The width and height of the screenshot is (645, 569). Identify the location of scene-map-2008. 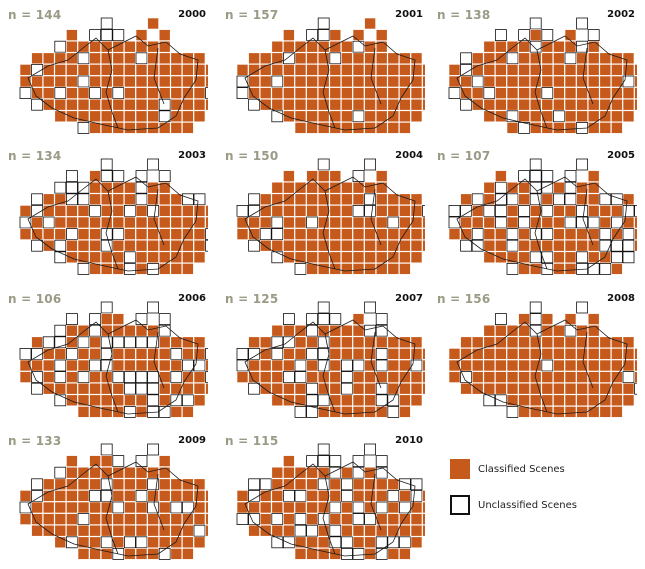
(542, 359).